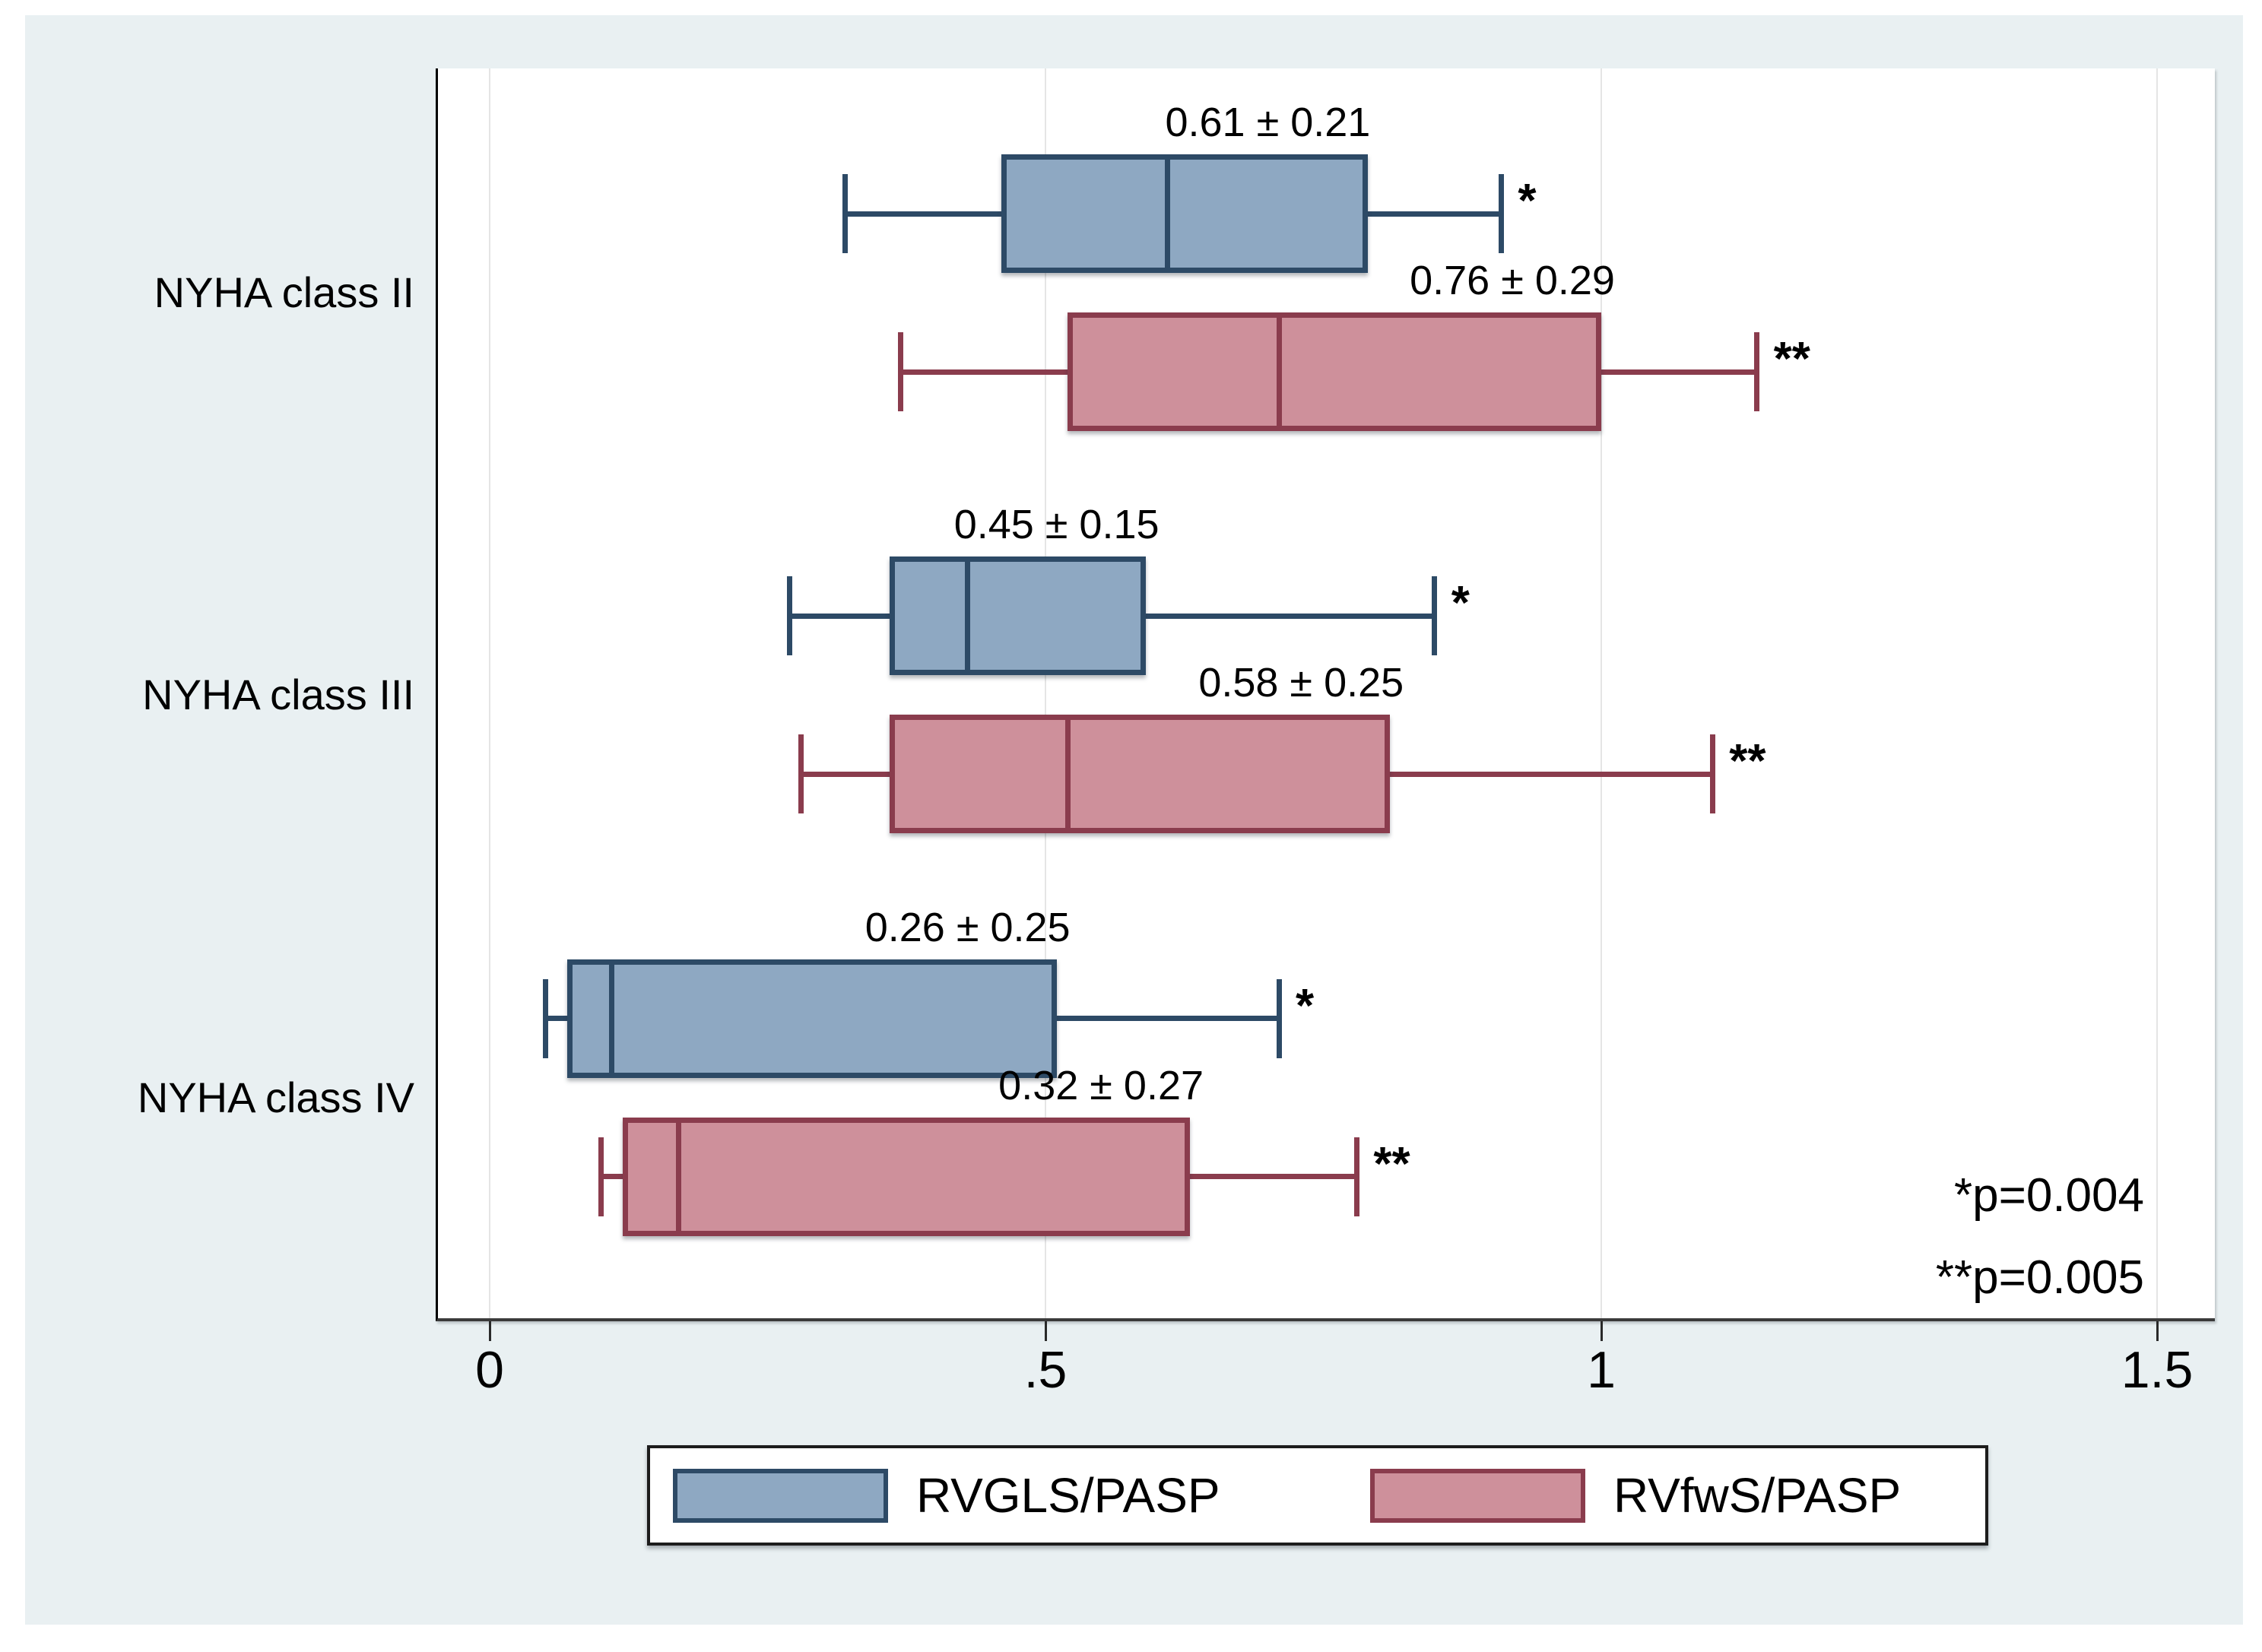 This screenshot has height=1652, width=2262. Describe the element at coordinates (275, 1097) in the screenshot. I see `category-label: NYHA class IV` at that location.